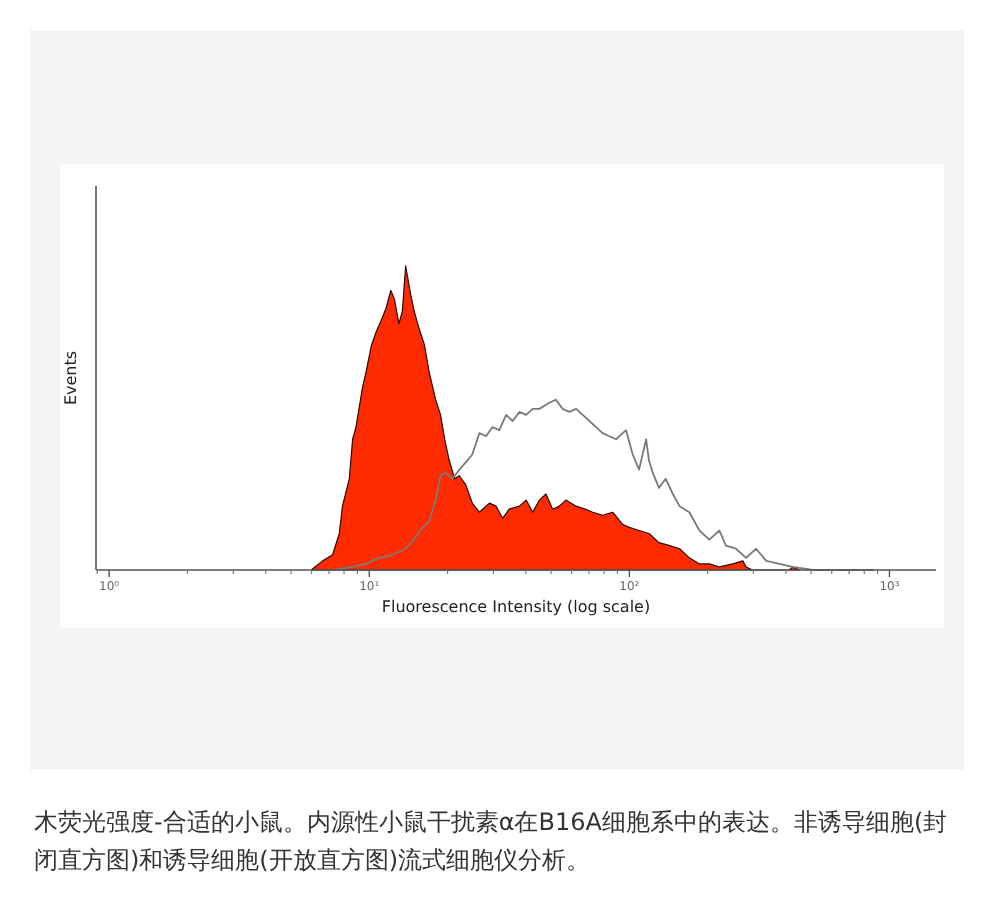 Image resolution: width=996 pixels, height=904 pixels. What do you see at coordinates (492, 842) in the screenshot?
I see `text: 木荧光强度-合适的小鼠。内源性小鼠干扰素α在B16A细胞系中的表达。非诱导细胞(封闭直方图)和诱导细胞(开放直方图)流式细胞仪分析。` at bounding box center [492, 842].